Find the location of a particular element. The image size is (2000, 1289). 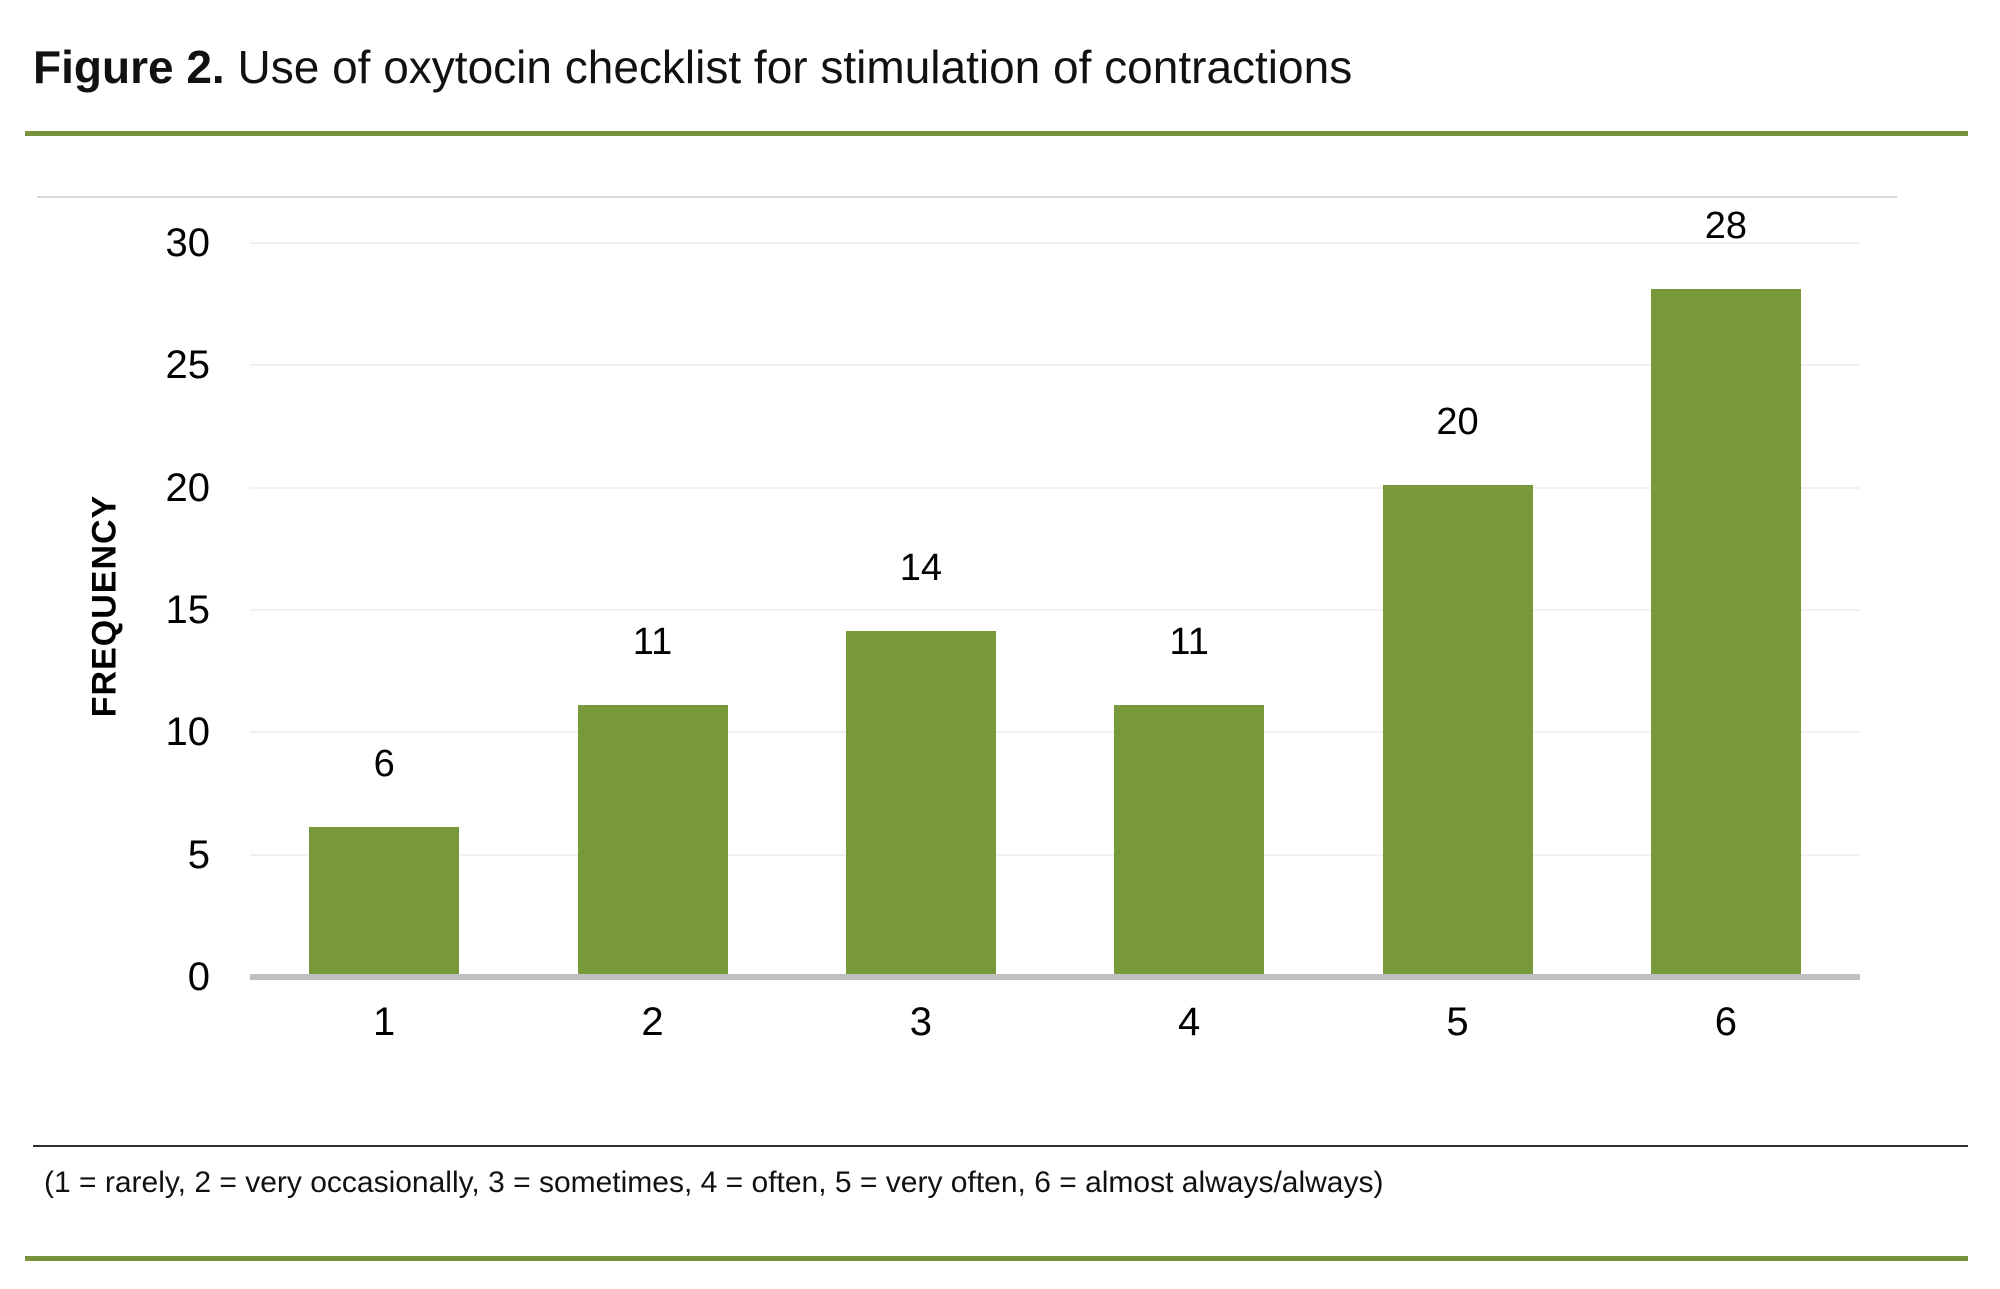

y-tick-label: 10 is located at coordinates (188, 732).